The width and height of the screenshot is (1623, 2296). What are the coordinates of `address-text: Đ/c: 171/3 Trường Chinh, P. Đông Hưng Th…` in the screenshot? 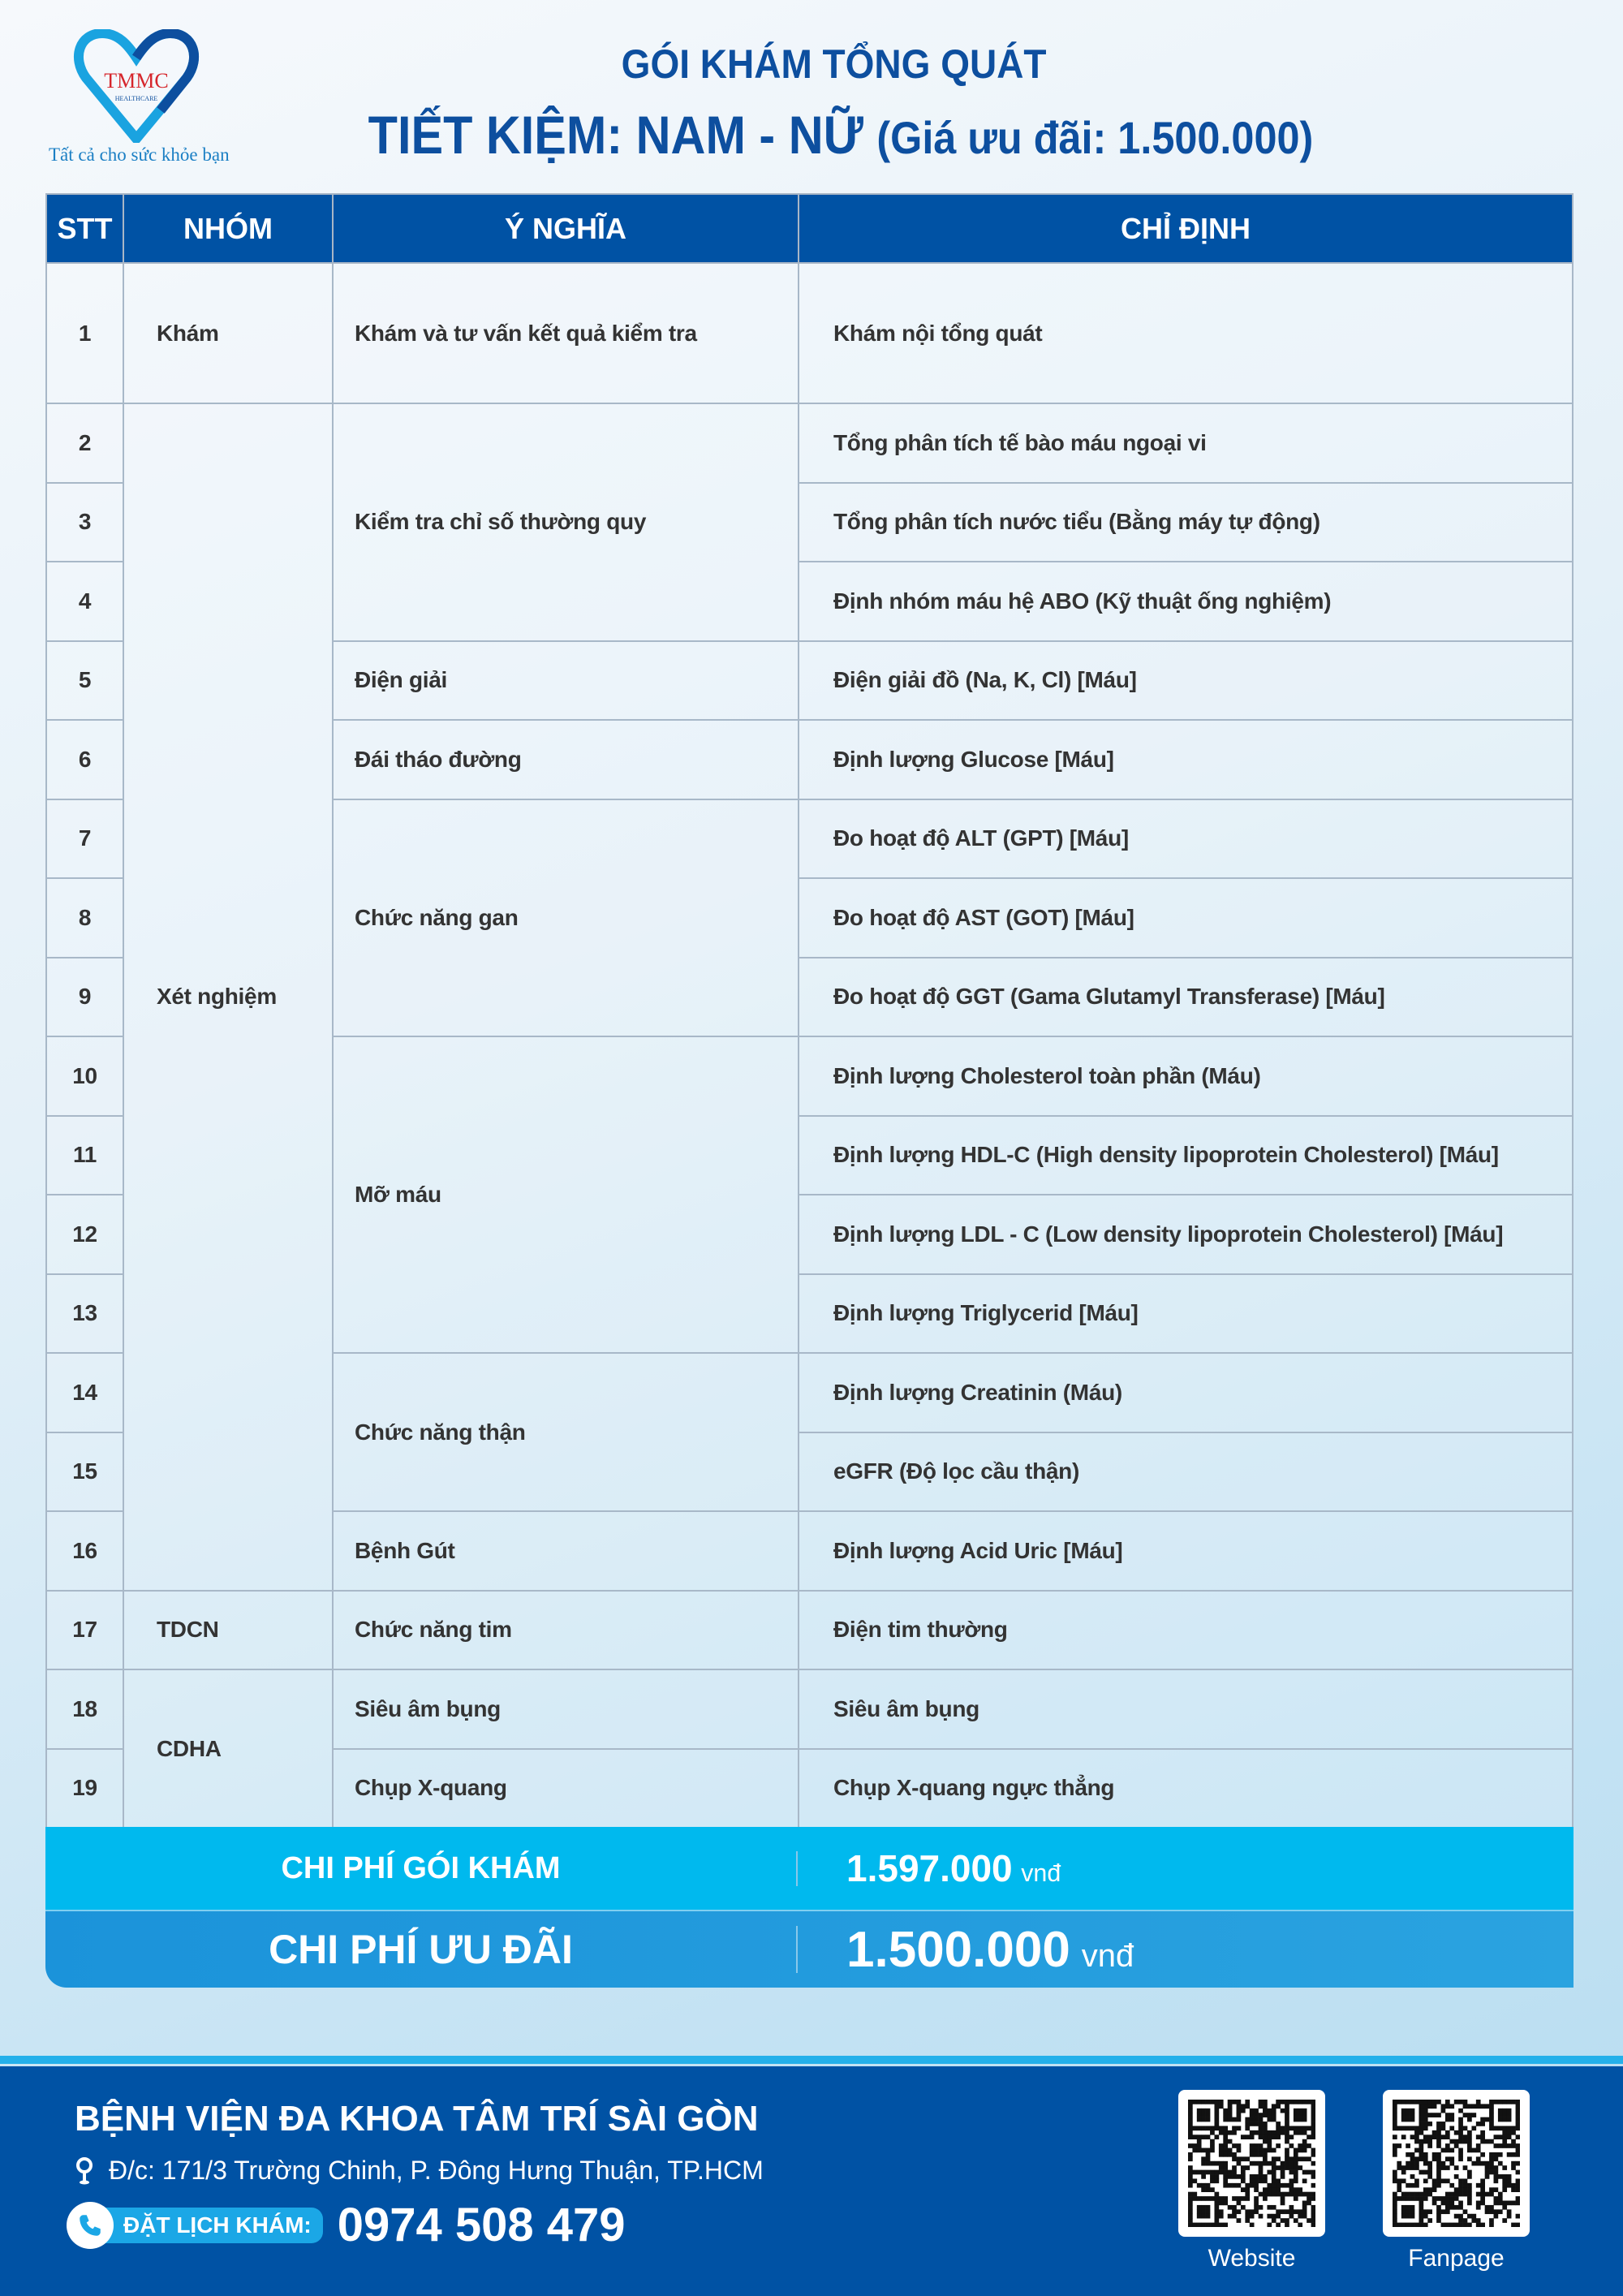 It's located at (436, 2171).